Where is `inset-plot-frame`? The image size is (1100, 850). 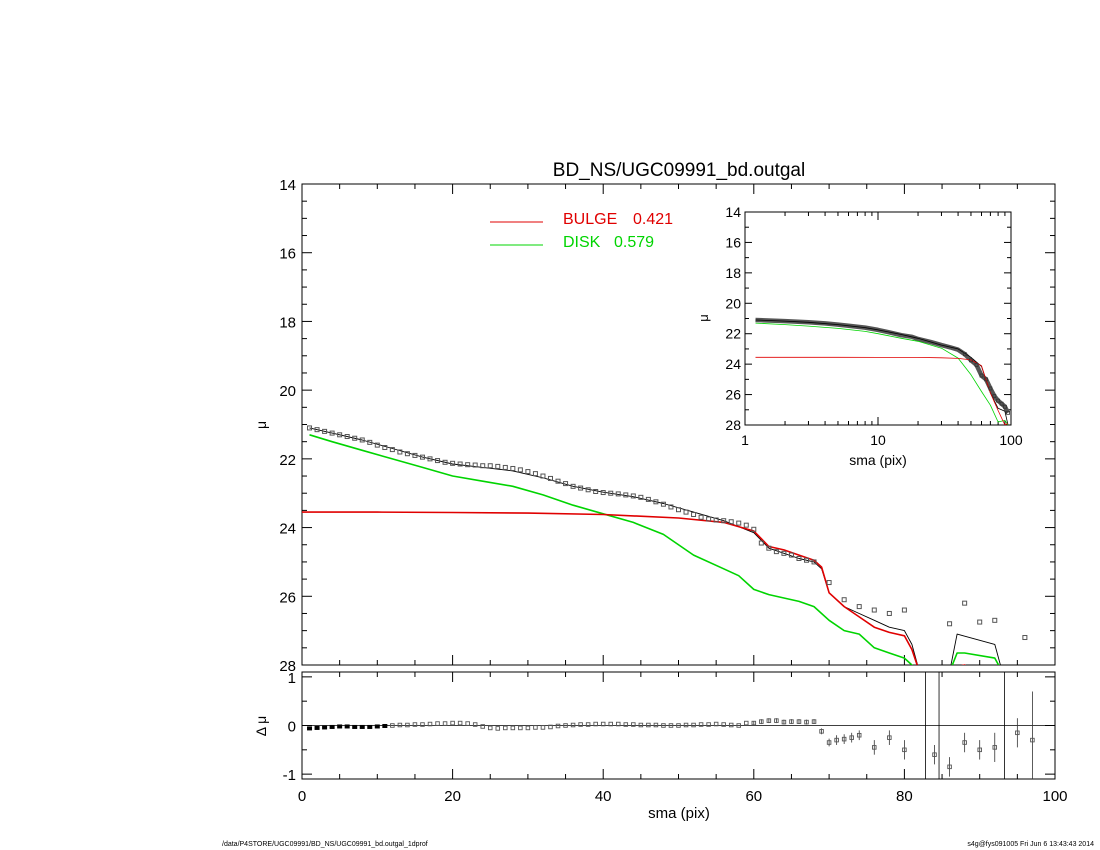 inset-plot-frame is located at coordinates (878, 318).